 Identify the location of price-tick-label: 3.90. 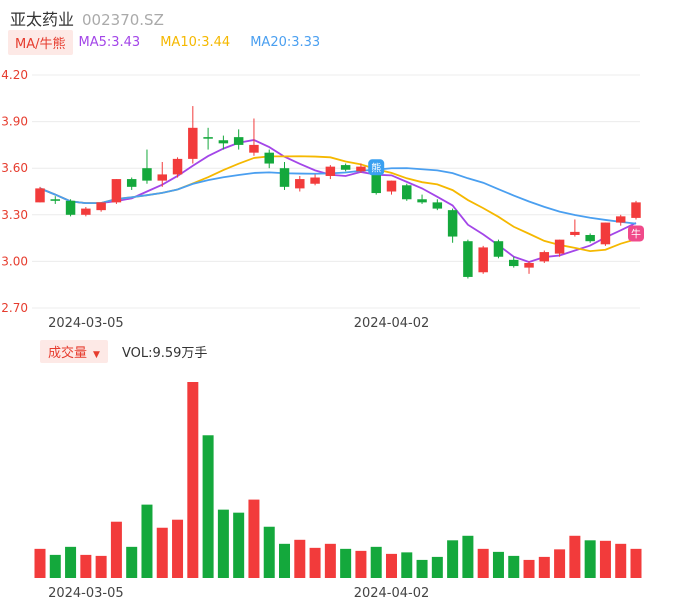
(14, 122).